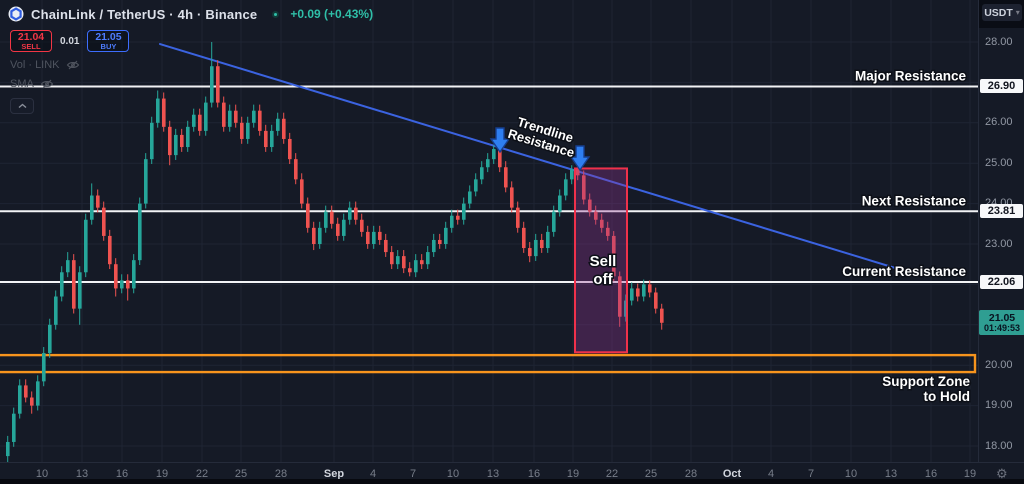 The image size is (1024, 484). Describe the element at coordinates (108, 46) in the screenshot. I see `buy-label: BUY` at that location.